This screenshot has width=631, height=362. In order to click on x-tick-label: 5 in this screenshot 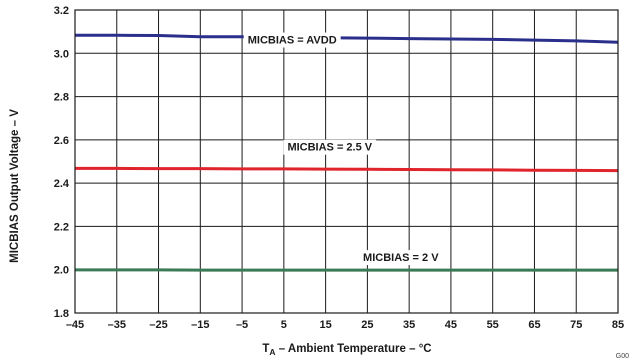, I will do `click(284, 325)`.